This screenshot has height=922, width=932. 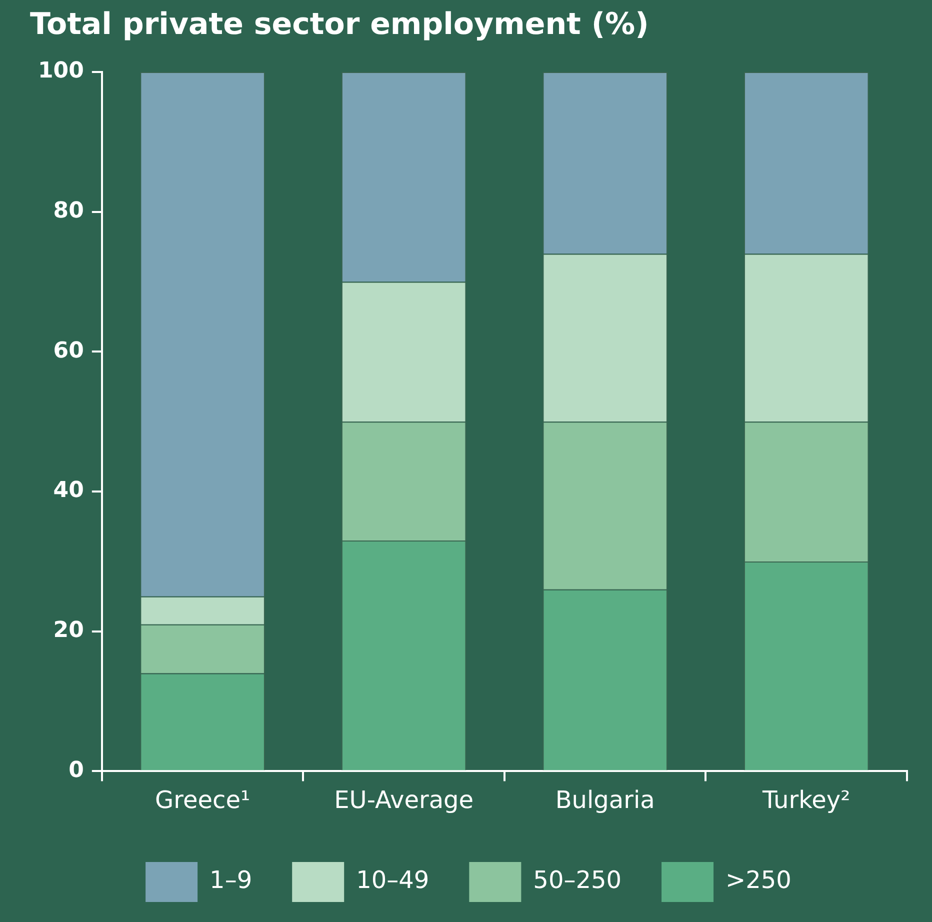 What do you see at coordinates (68, 491) in the screenshot?
I see `y-tick-label: 40` at bounding box center [68, 491].